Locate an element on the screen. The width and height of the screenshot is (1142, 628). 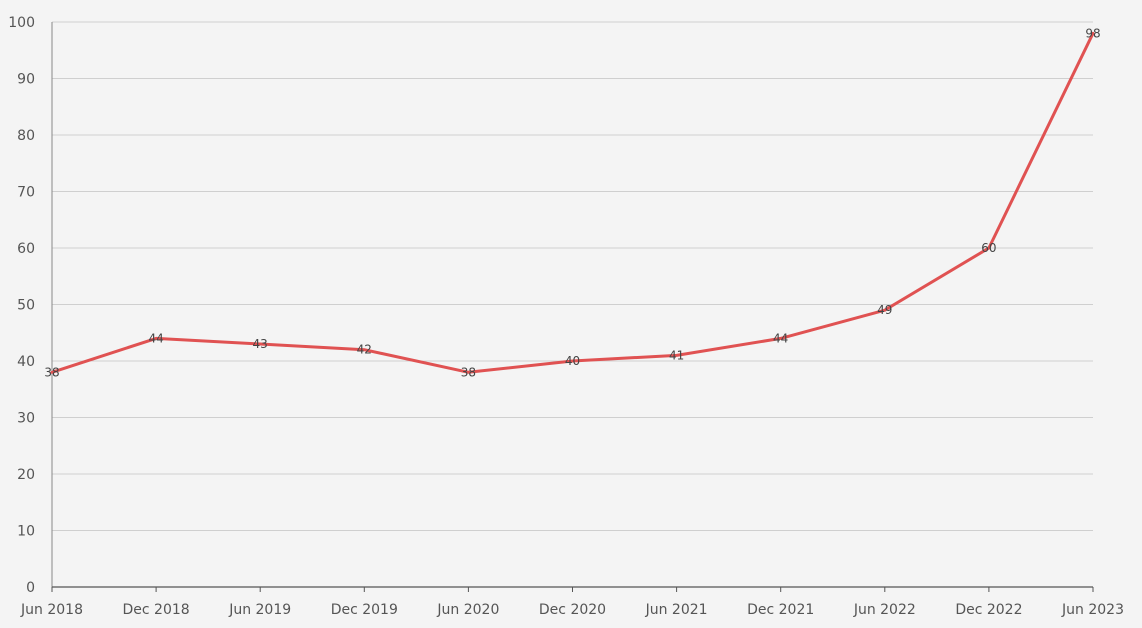
data-label: 41 is located at coordinates (676, 355).